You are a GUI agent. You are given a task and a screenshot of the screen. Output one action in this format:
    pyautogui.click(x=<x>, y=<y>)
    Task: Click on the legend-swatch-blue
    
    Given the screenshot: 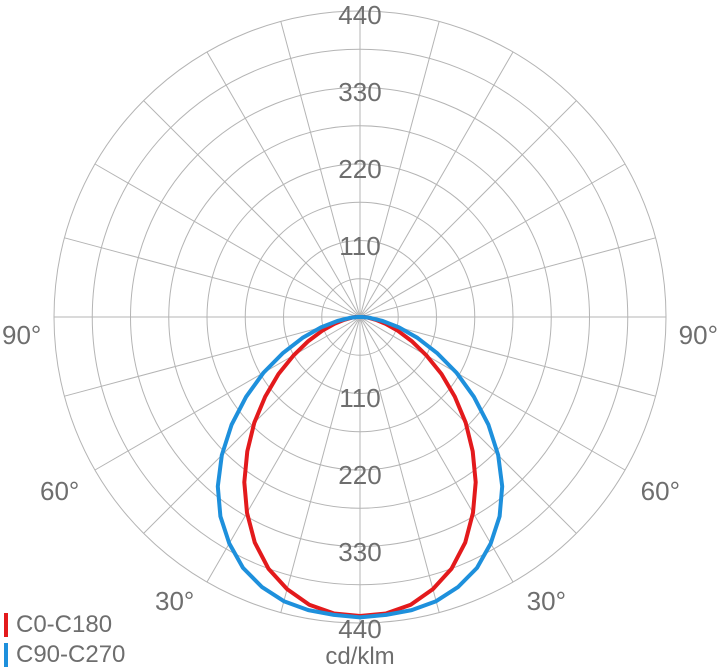 What is the action you would take?
    pyautogui.click(x=6, y=655)
    